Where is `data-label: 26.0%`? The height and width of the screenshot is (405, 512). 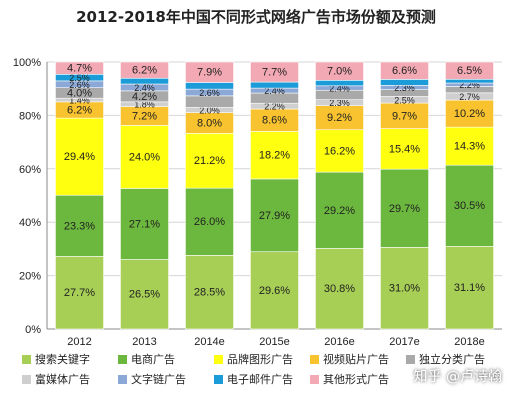 data-label: 26.0% is located at coordinates (209, 222).